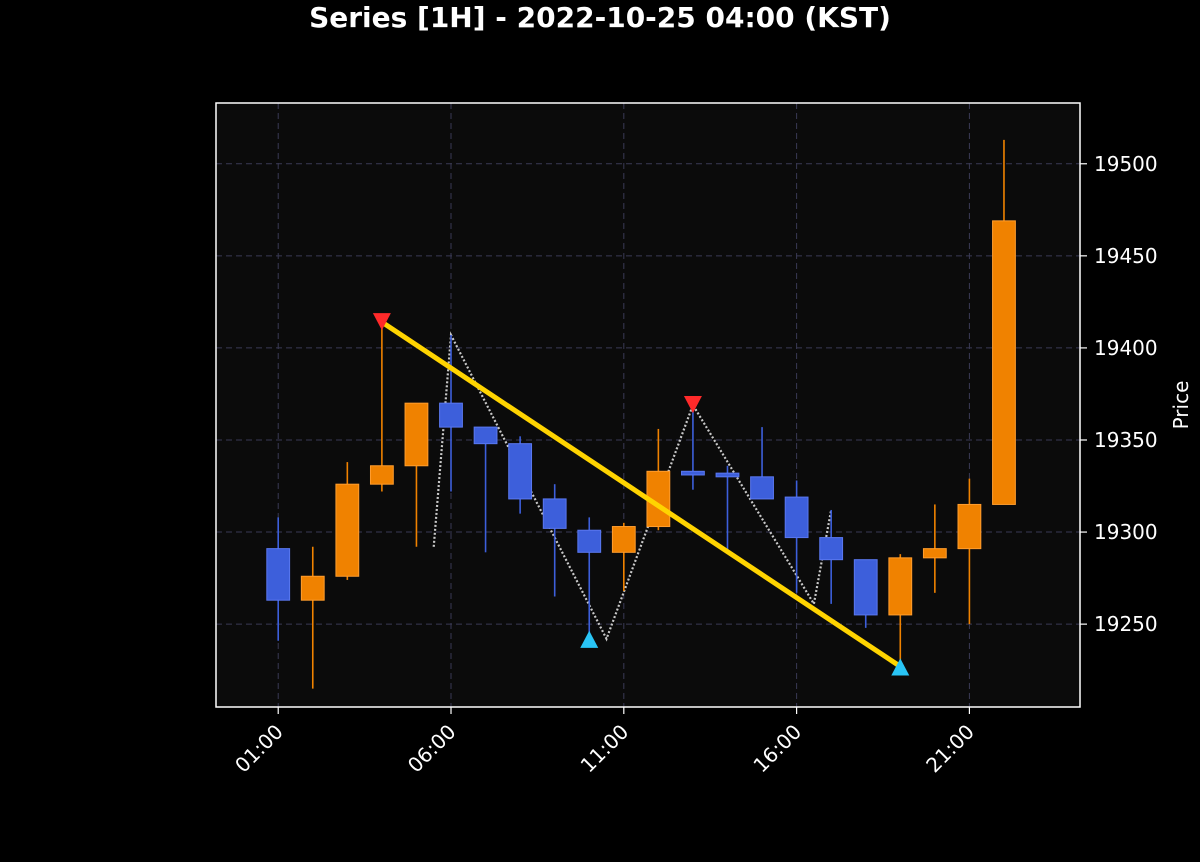  I want to click on x-tick-label: 16:00, so click(777, 749).